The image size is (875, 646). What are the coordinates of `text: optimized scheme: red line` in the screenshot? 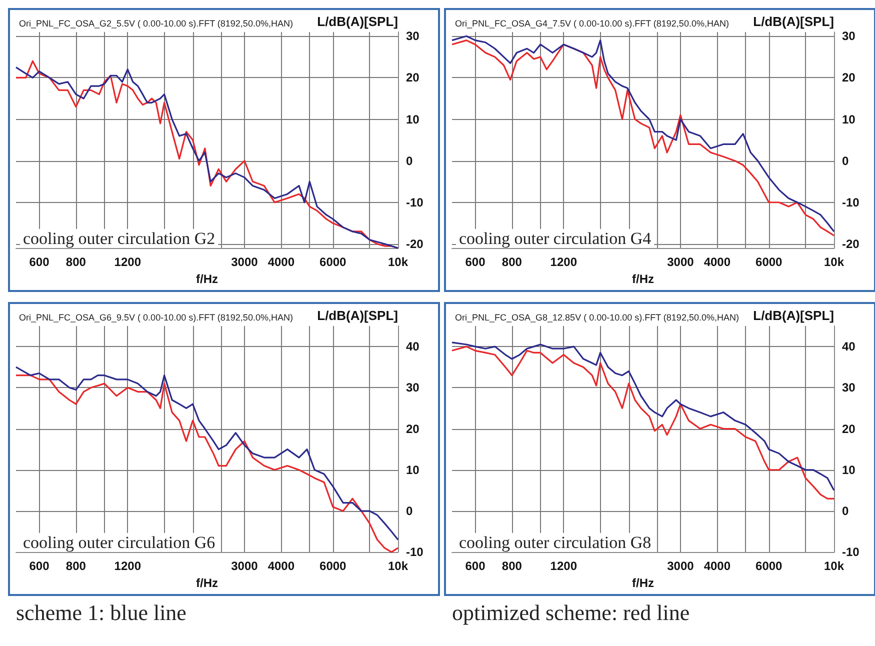 It's located at (571, 613).